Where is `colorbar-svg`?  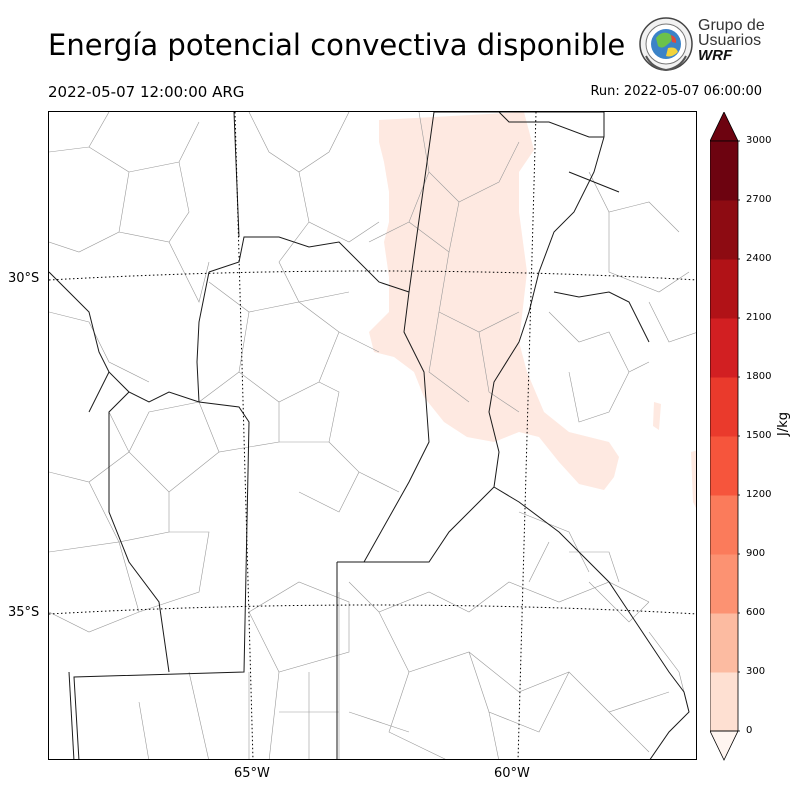 colorbar-svg is located at coordinates (725, 436).